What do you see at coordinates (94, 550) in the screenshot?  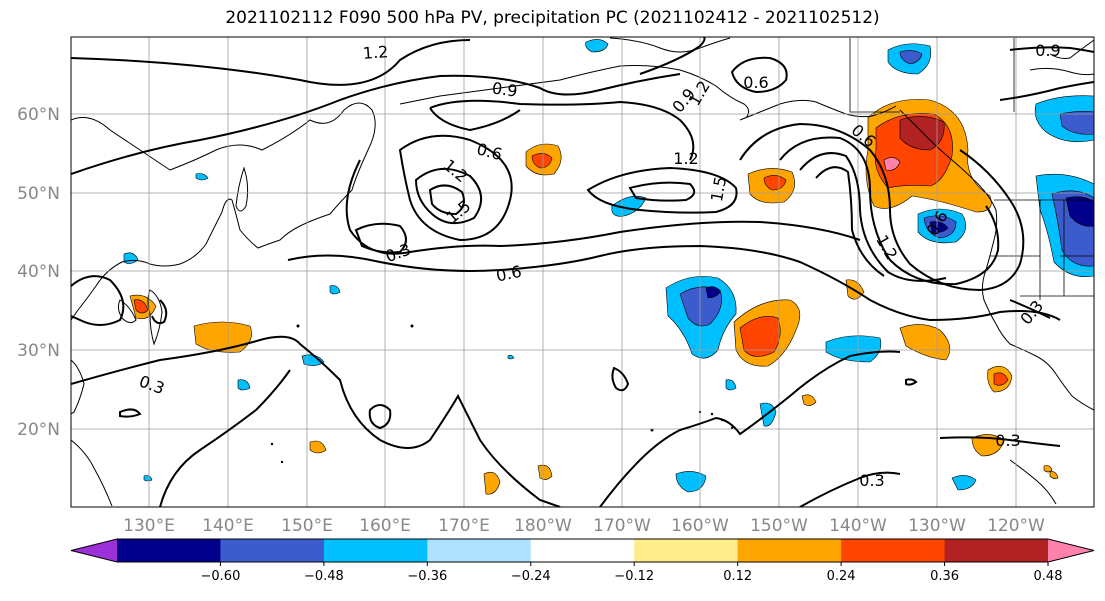 I see `colorbar-extend-low` at bounding box center [94, 550].